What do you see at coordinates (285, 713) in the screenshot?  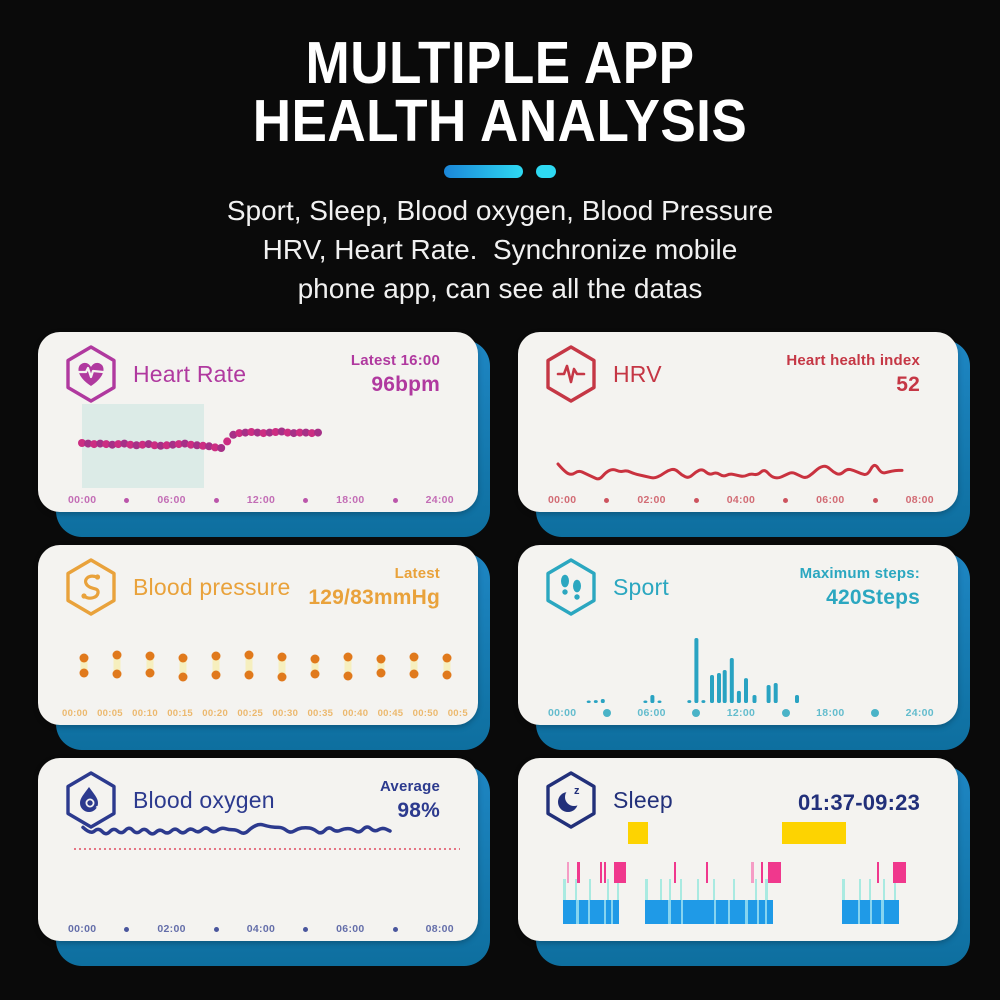 I see `axis-label: 00:30` at bounding box center [285, 713].